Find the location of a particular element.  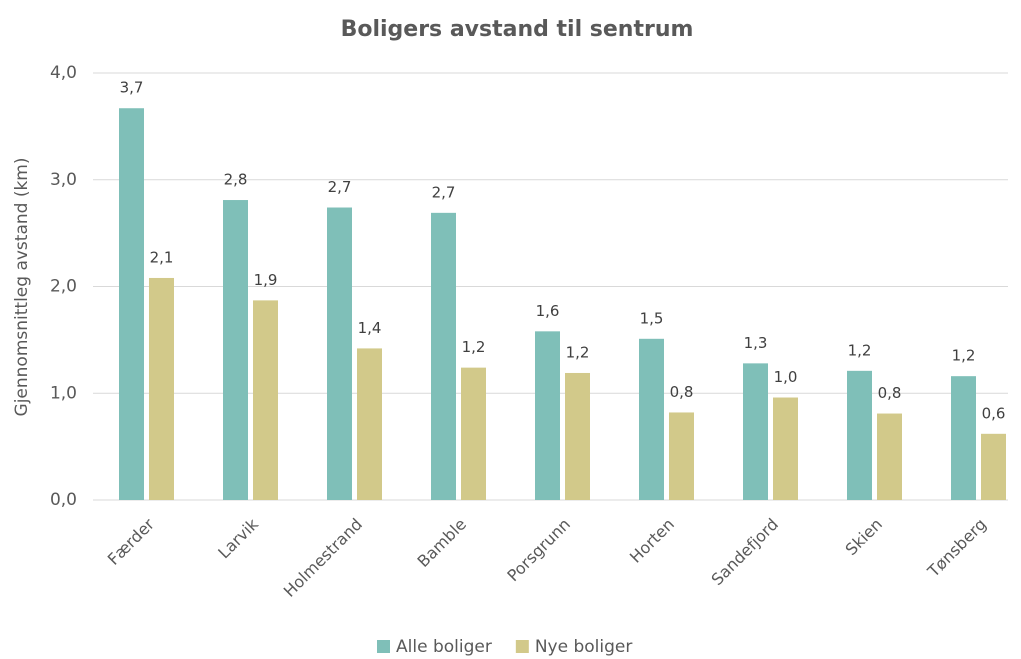

y-tick-label: 3,0 is located at coordinates (63, 180).